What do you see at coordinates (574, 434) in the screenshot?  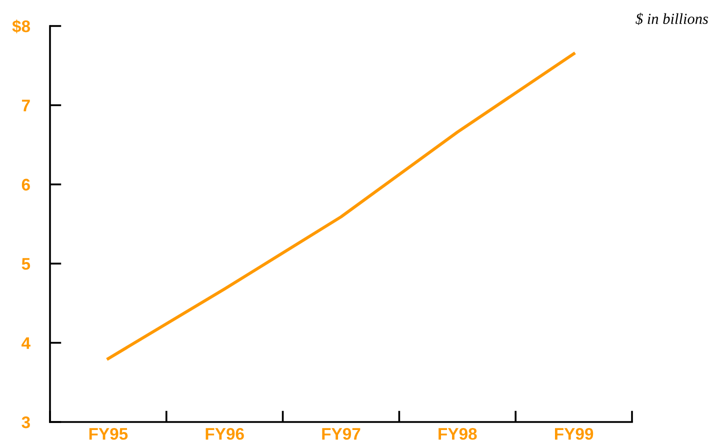 I see `x-tick-label: FY99` at bounding box center [574, 434].